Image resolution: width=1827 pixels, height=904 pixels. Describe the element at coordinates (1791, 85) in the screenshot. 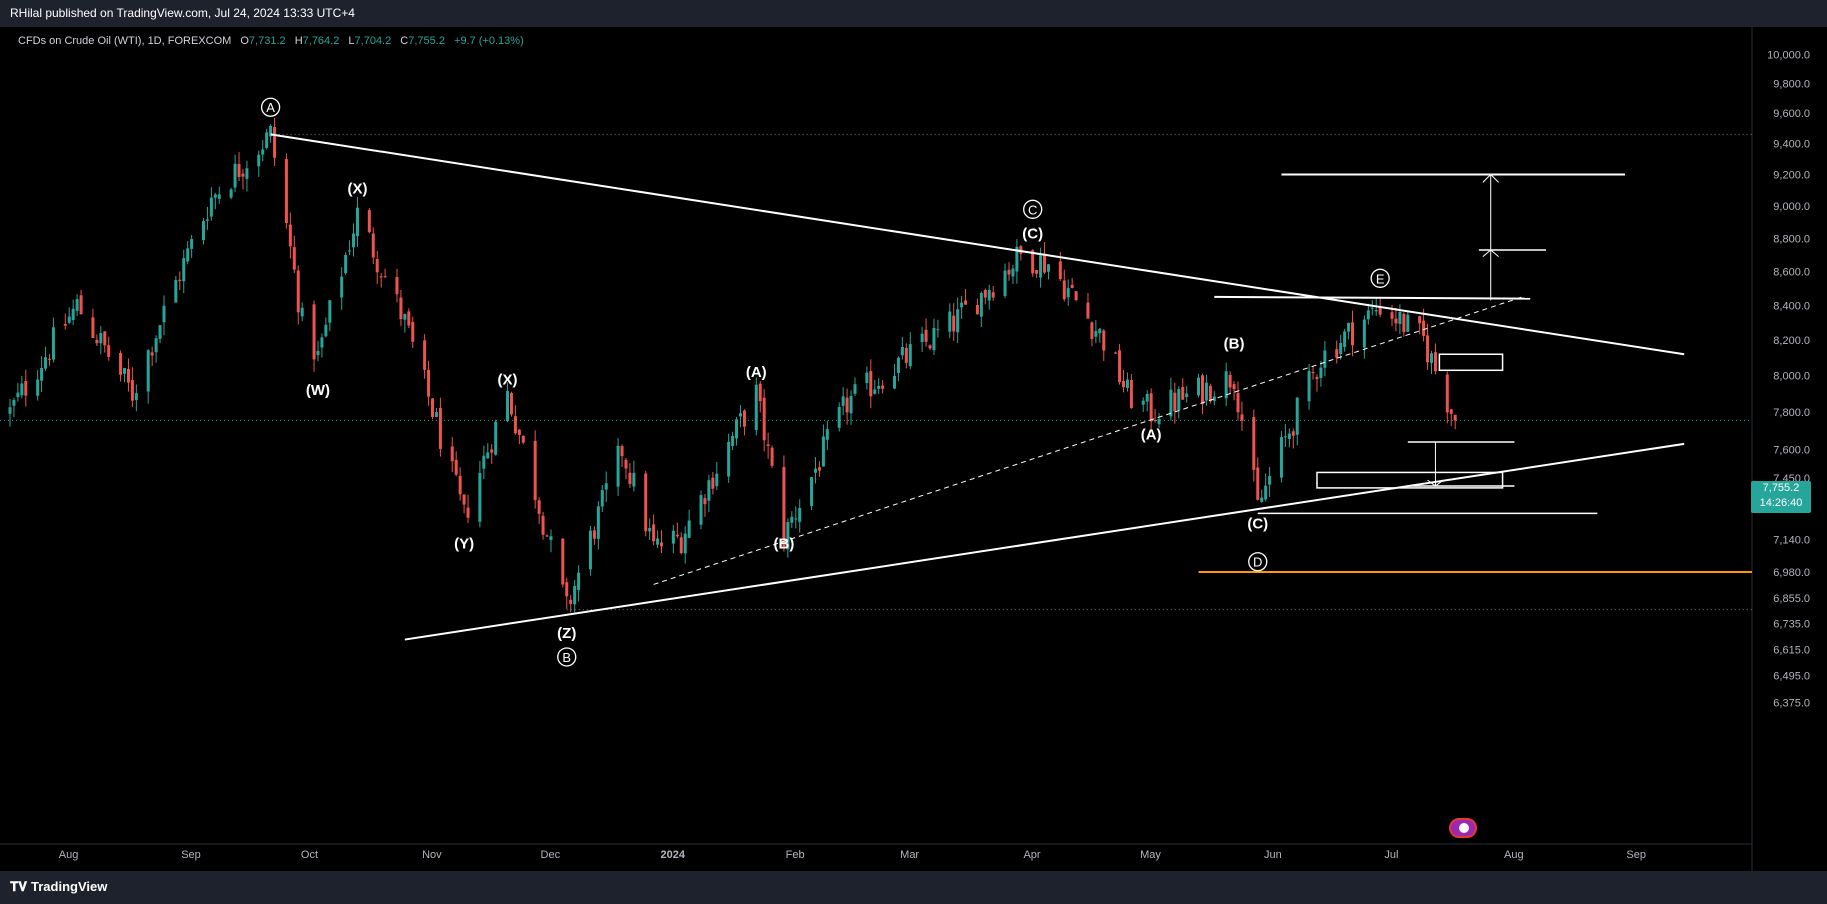

I see `price-tick-label: 9,800.0` at that location.